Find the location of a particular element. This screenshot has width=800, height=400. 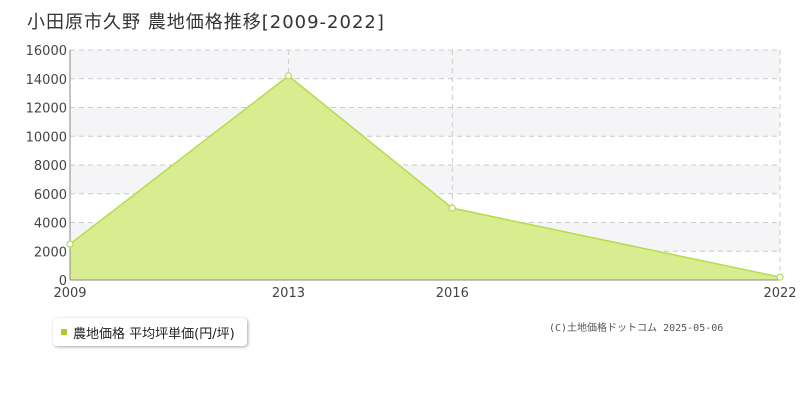

y-tick-label: 16000 is located at coordinates (46, 51).